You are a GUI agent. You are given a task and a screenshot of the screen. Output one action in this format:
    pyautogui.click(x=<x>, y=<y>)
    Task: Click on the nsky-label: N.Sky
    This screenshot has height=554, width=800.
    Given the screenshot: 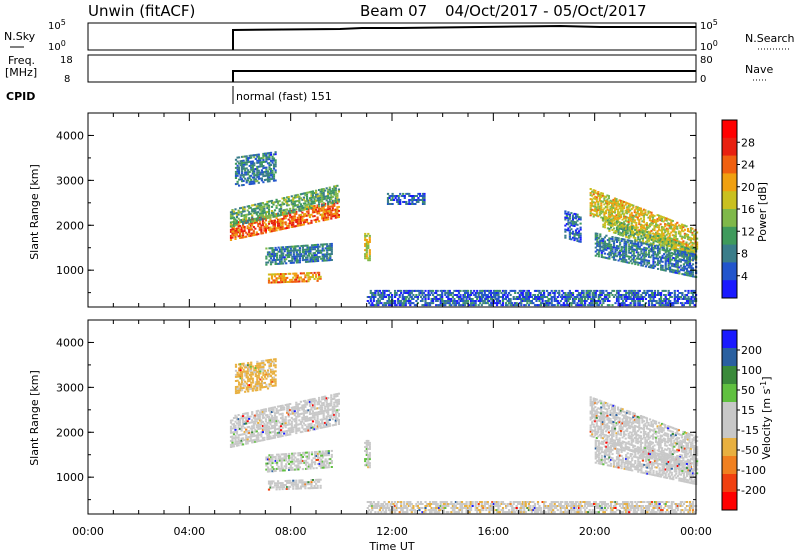 What is the action you would take?
    pyautogui.click(x=20, y=36)
    